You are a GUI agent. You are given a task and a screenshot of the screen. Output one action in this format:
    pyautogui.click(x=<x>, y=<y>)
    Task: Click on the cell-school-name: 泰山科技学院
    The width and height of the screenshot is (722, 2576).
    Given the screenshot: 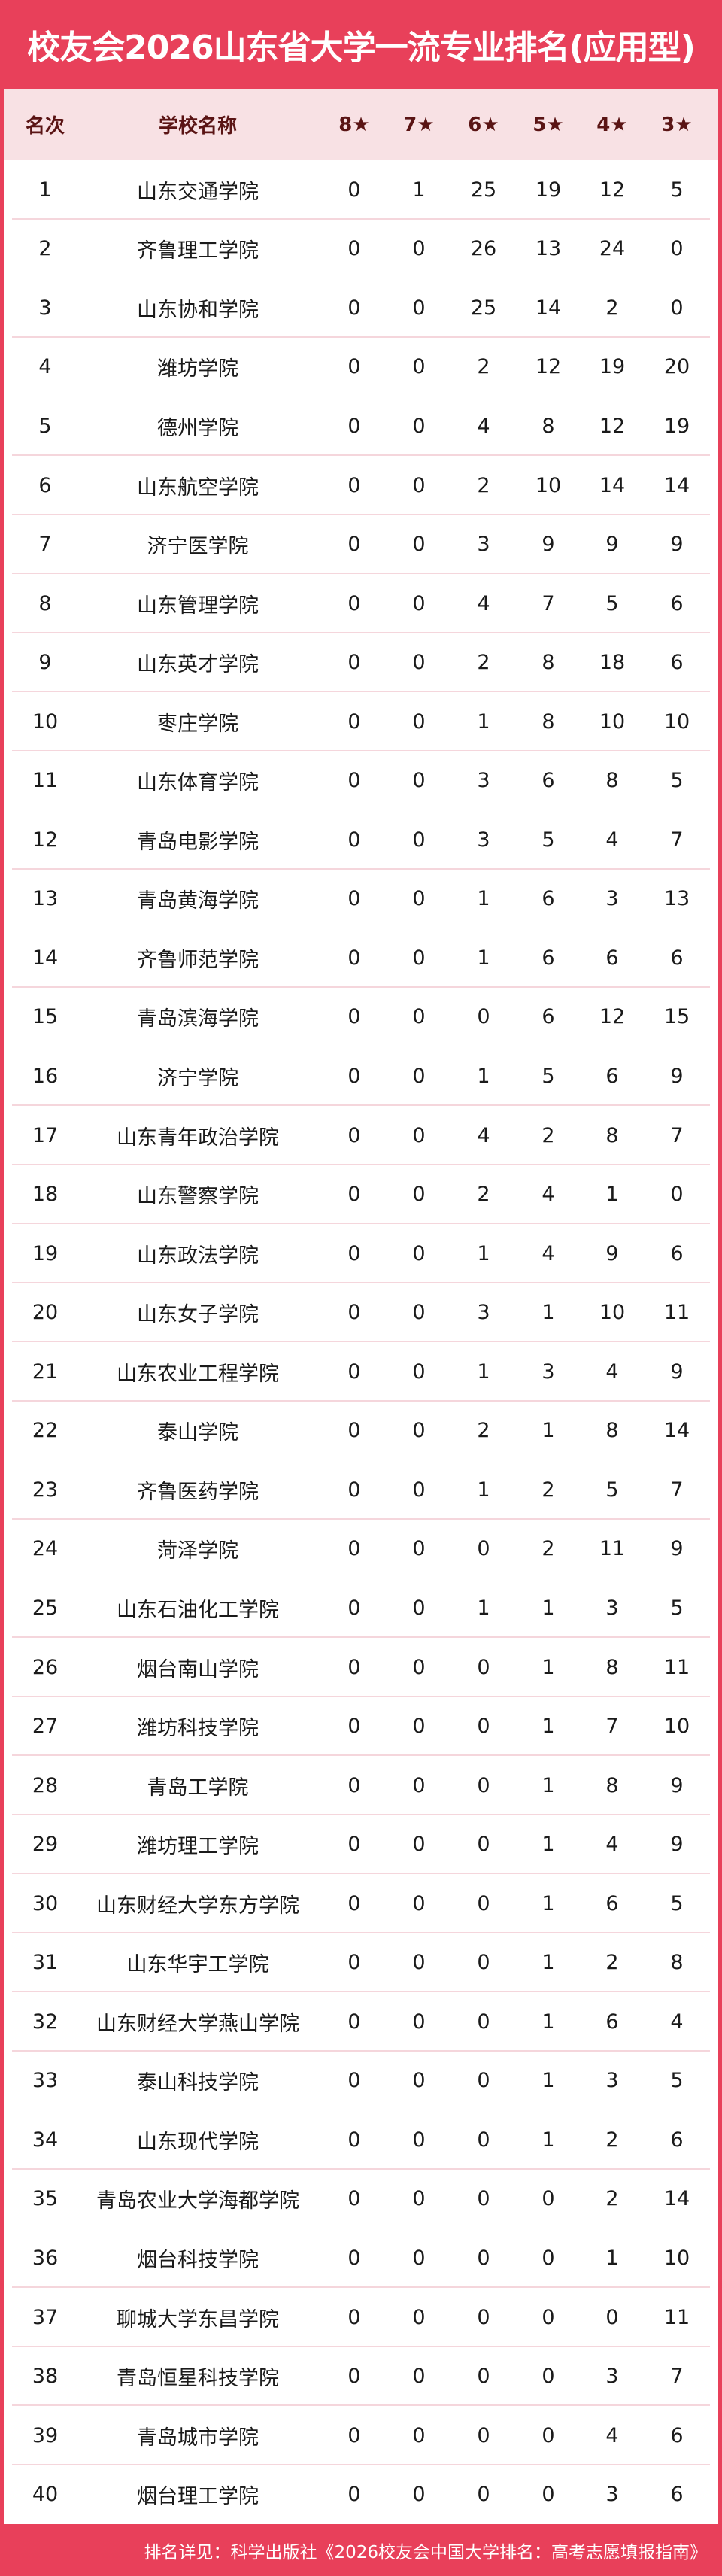 What is the action you would take?
    pyautogui.click(x=198, y=2083)
    